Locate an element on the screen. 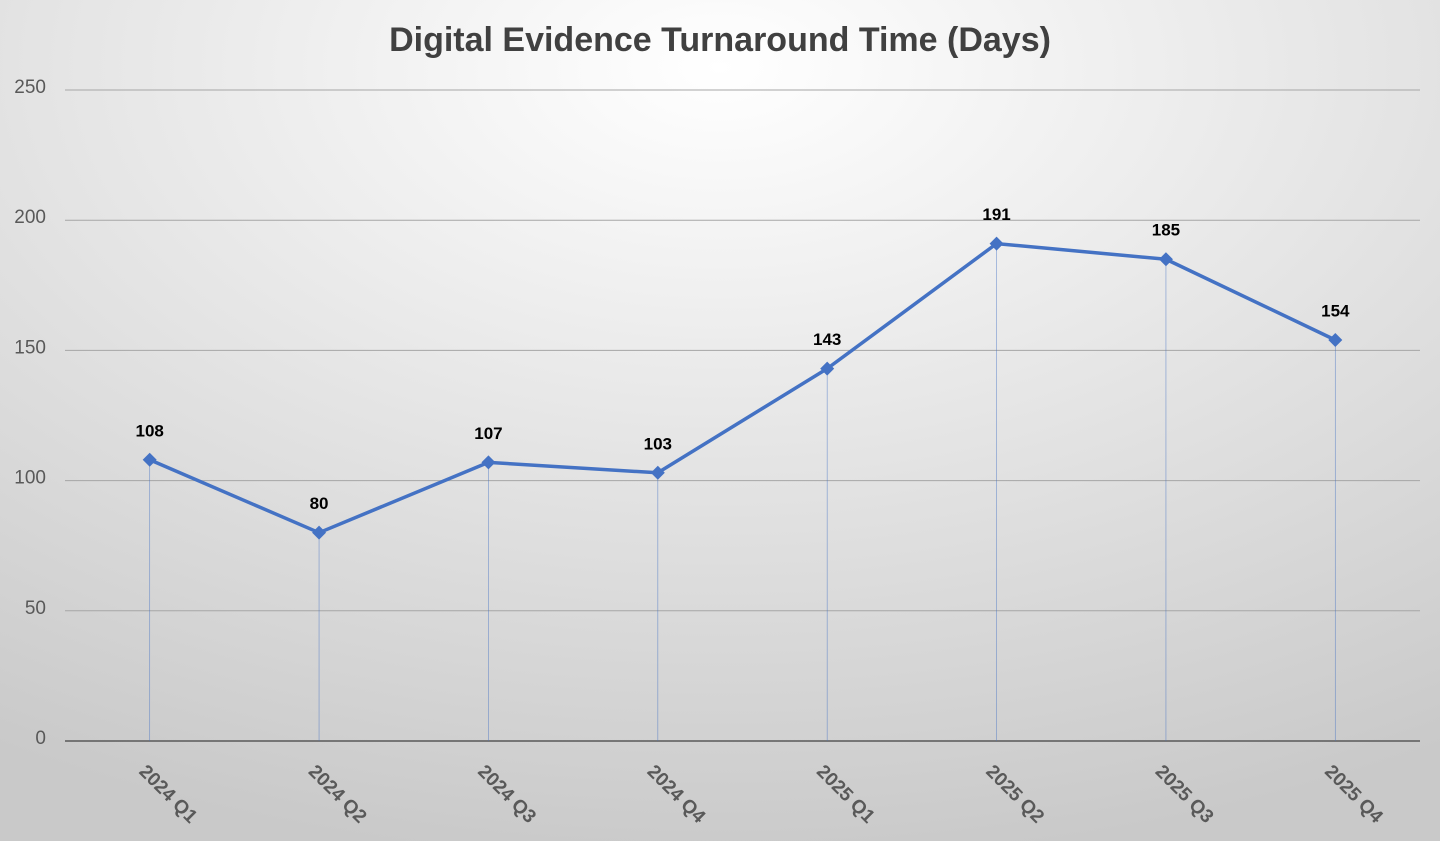 The height and width of the screenshot is (841, 1440). data-label: 191 is located at coordinates (996, 214).